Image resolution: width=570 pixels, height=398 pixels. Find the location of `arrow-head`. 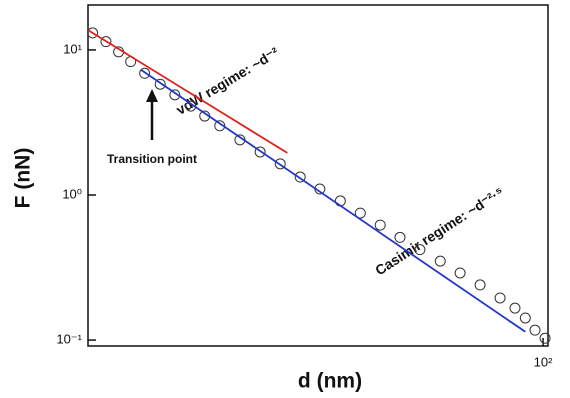

arrow-head is located at coordinates (152, 95).